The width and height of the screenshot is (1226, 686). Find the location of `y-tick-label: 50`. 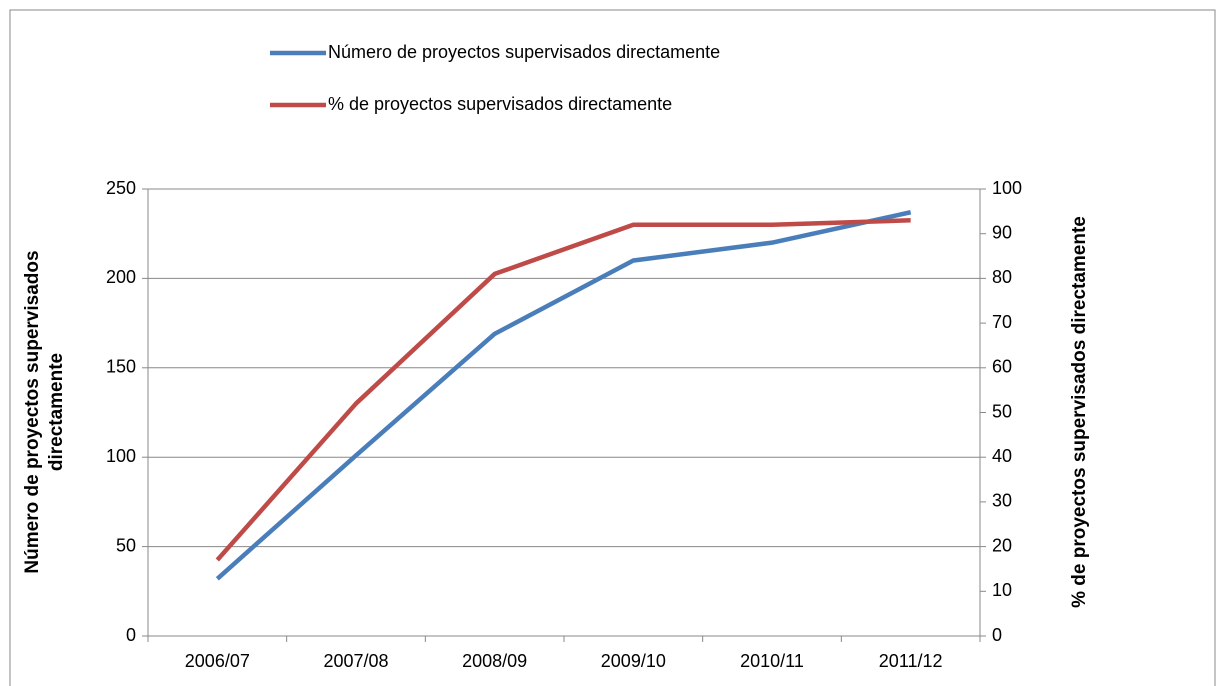

y-tick-label: 50 is located at coordinates (126, 545).